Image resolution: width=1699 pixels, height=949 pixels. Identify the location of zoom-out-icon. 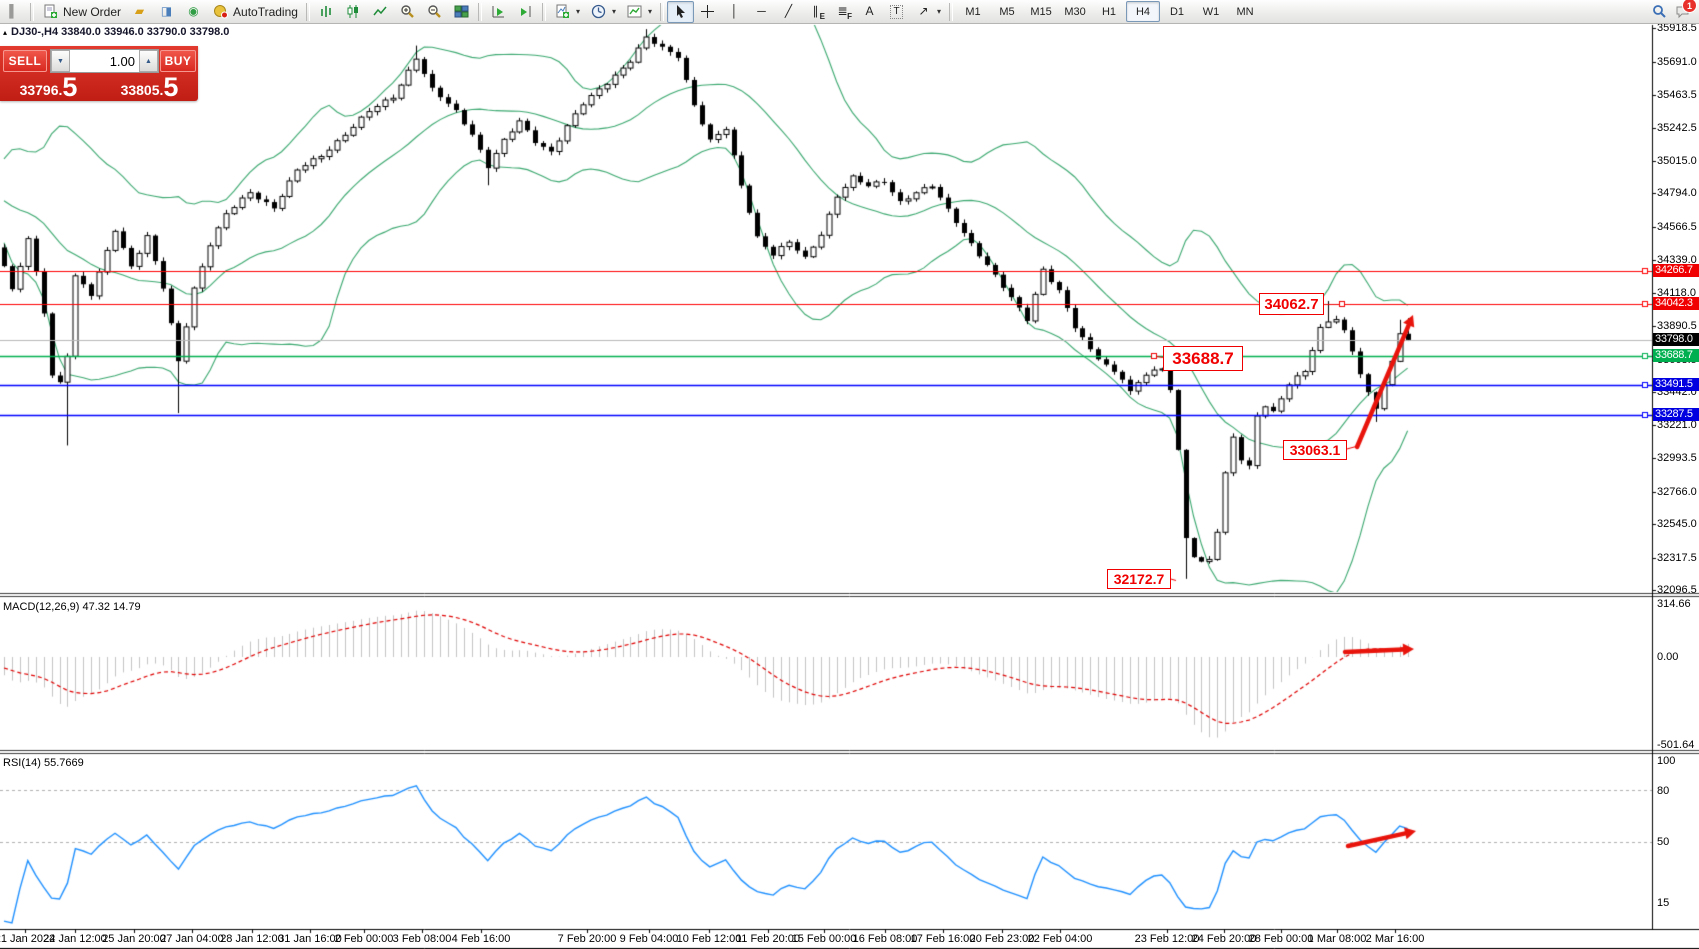
(434, 11).